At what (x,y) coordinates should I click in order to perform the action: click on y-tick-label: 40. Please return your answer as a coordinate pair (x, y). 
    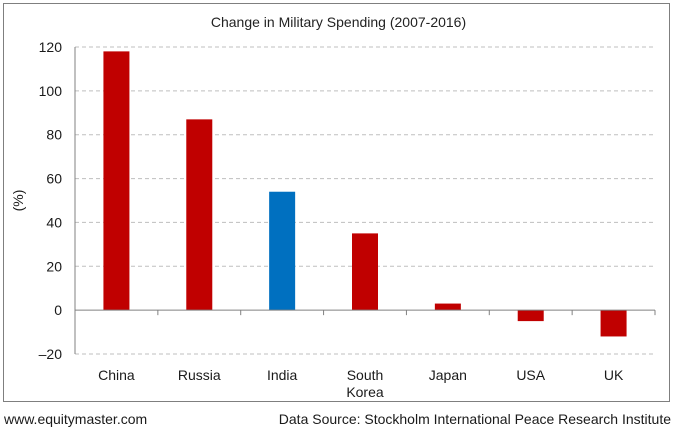
    Looking at the image, I should click on (54, 222).